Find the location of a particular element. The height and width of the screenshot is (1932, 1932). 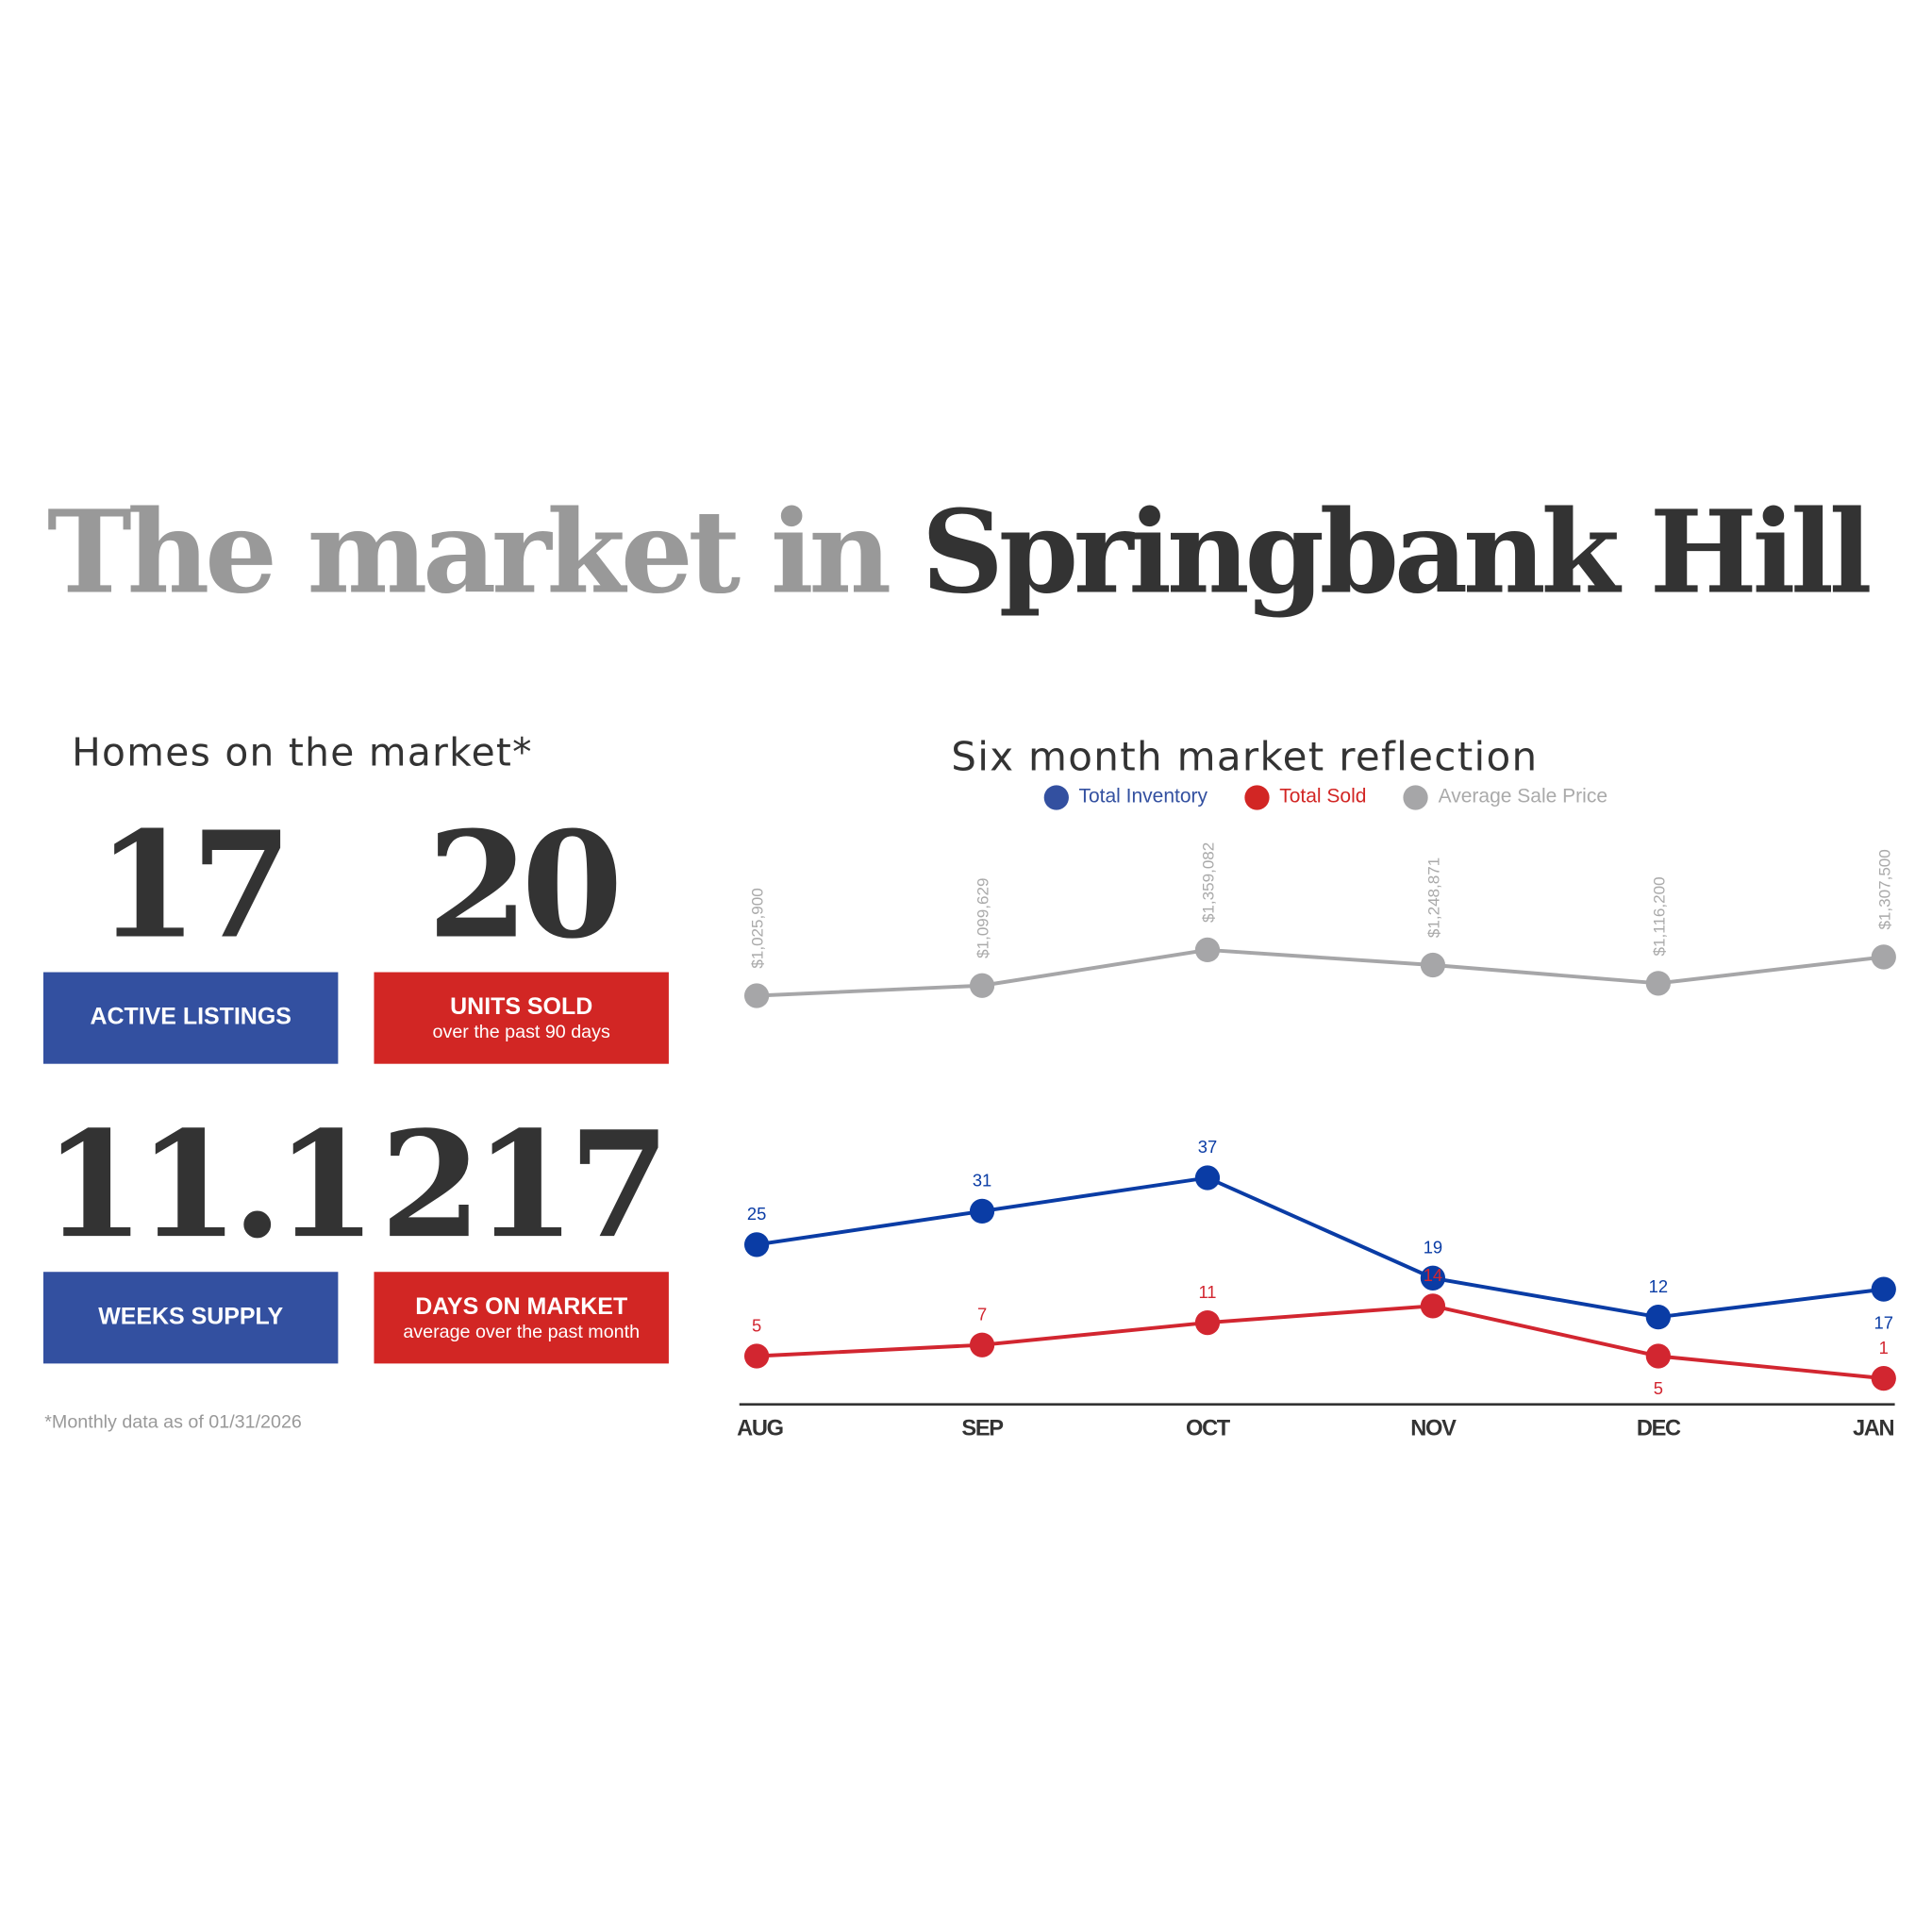

price-data-label: $1,359,082 is located at coordinates (1209, 882).